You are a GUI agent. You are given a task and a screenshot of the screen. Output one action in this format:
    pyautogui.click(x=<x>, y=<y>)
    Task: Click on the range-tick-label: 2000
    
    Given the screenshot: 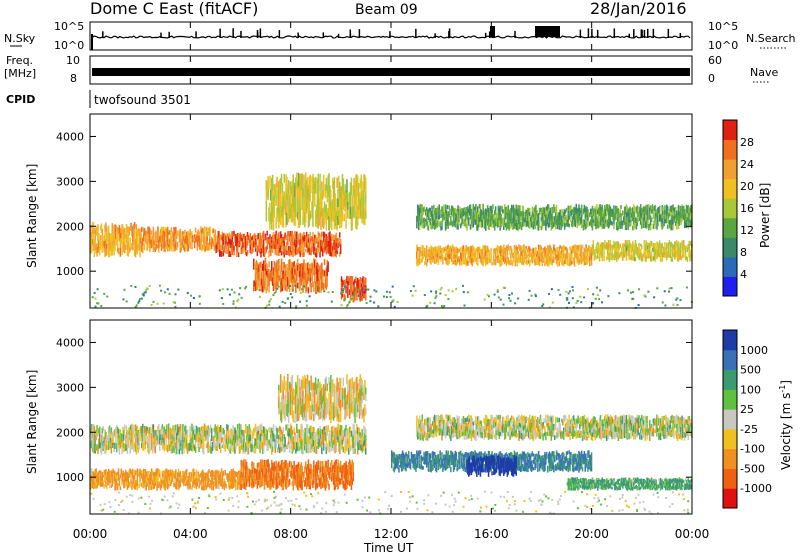 What is the action you would take?
    pyautogui.click(x=70, y=226)
    